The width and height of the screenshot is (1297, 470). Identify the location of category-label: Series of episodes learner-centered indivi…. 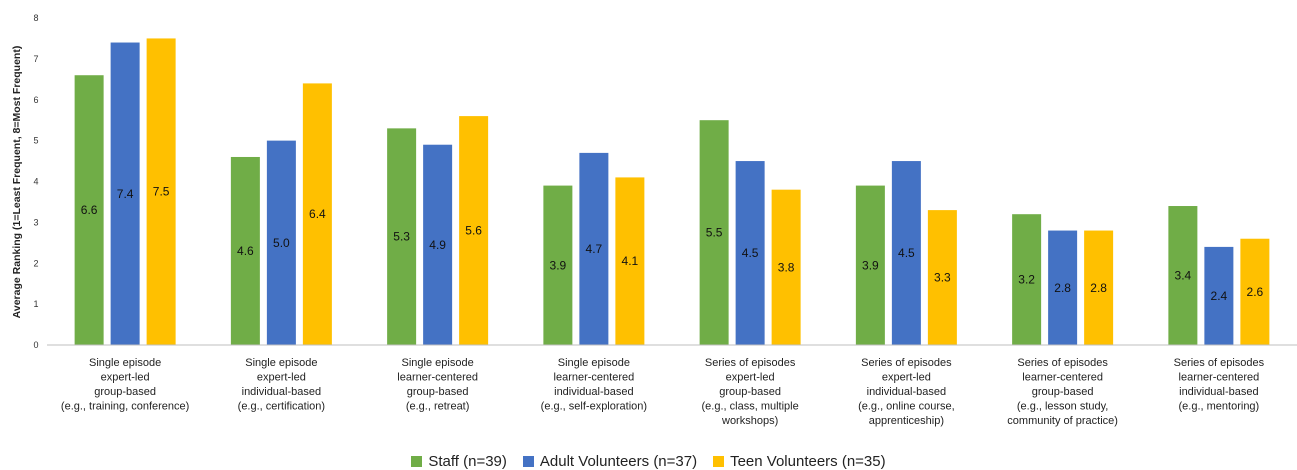
(1219, 385).